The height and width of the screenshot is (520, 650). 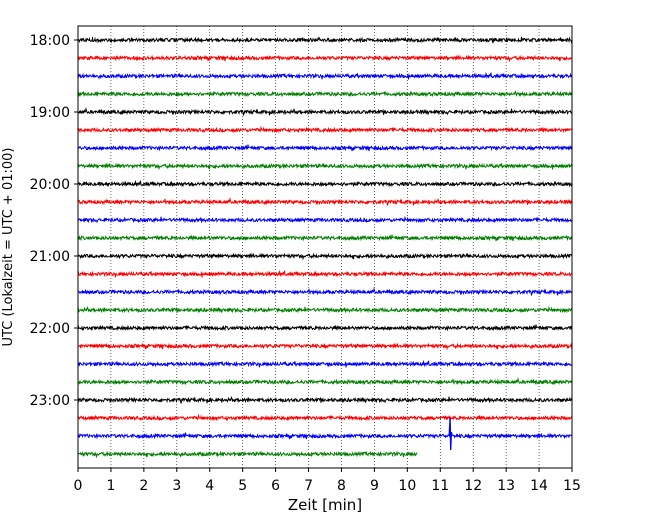 What do you see at coordinates (78, 486) in the screenshot?
I see `x-tick-label: 0` at bounding box center [78, 486].